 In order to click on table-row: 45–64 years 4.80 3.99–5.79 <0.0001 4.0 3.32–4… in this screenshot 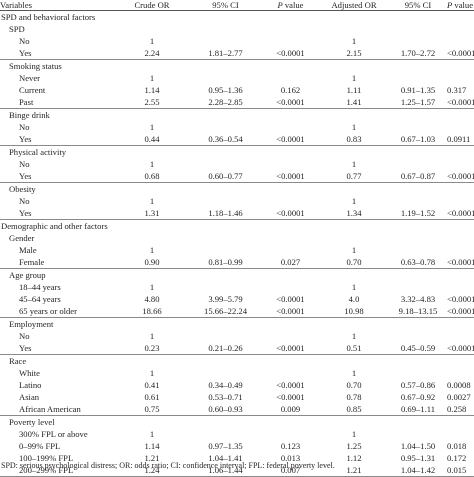, I will do `click(237, 299)`.